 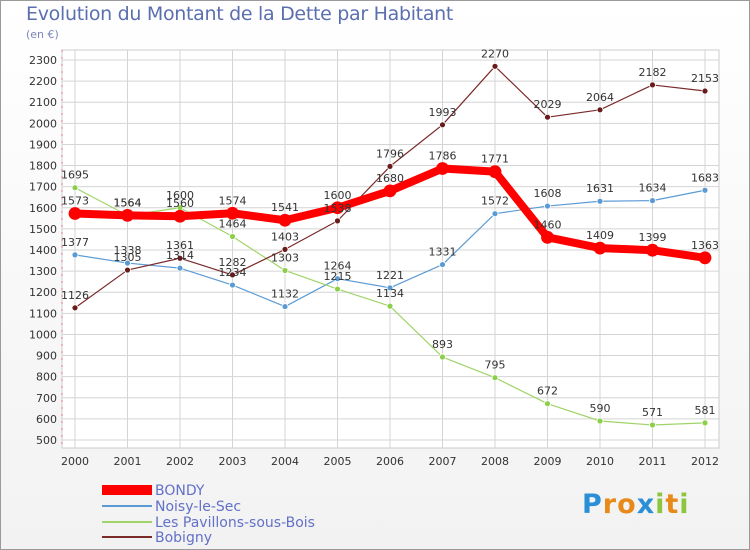 I want to click on data-label: 1403, so click(x=285, y=236).